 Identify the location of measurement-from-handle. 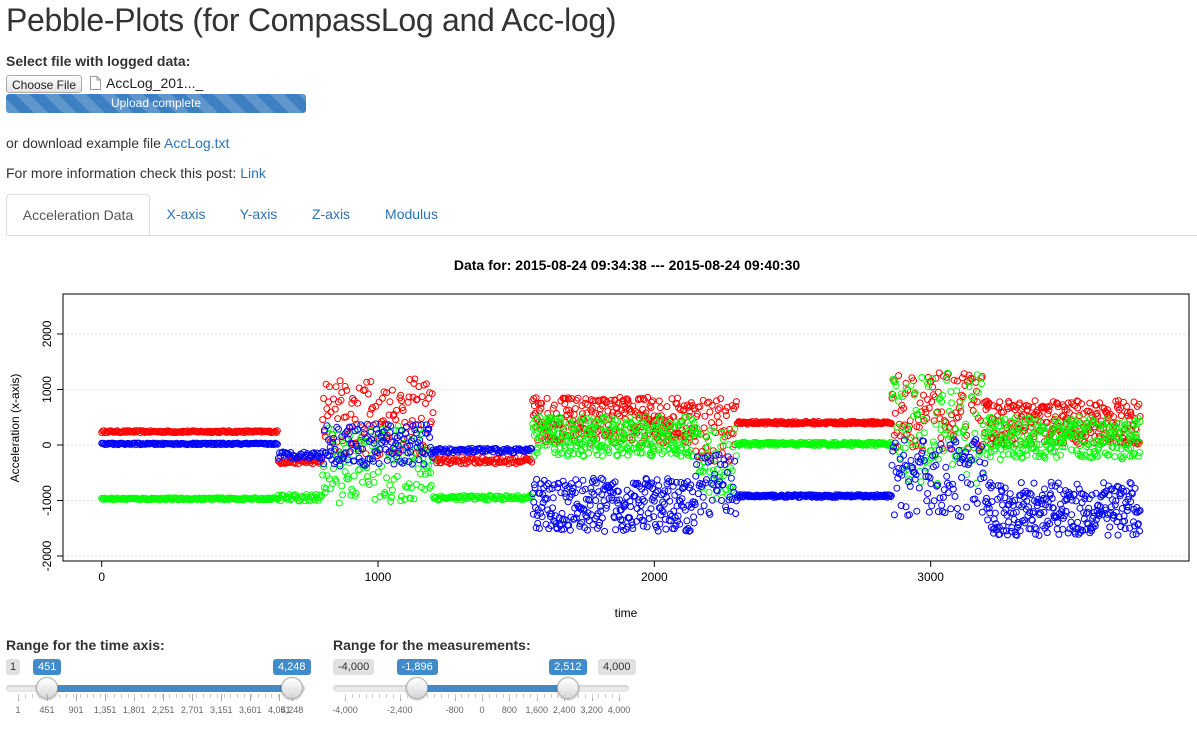
(417, 688).